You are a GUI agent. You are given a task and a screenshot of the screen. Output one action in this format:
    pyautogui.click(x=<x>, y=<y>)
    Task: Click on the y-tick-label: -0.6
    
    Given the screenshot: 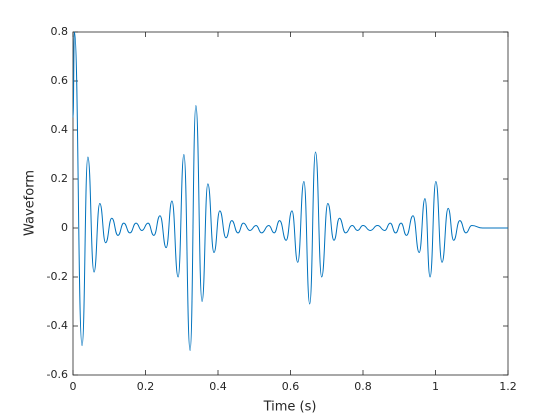 What is the action you would take?
    pyautogui.click(x=57, y=374)
    